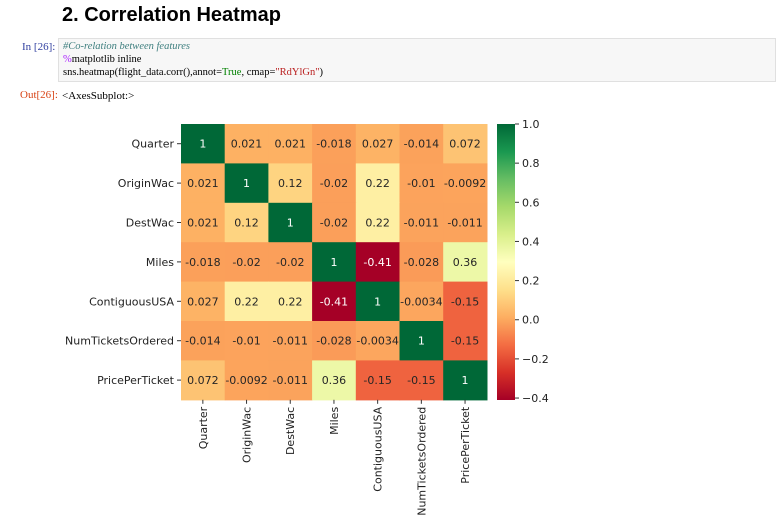 The image size is (778, 522). I want to click on output-prompt: Out[26]:, so click(39, 95).